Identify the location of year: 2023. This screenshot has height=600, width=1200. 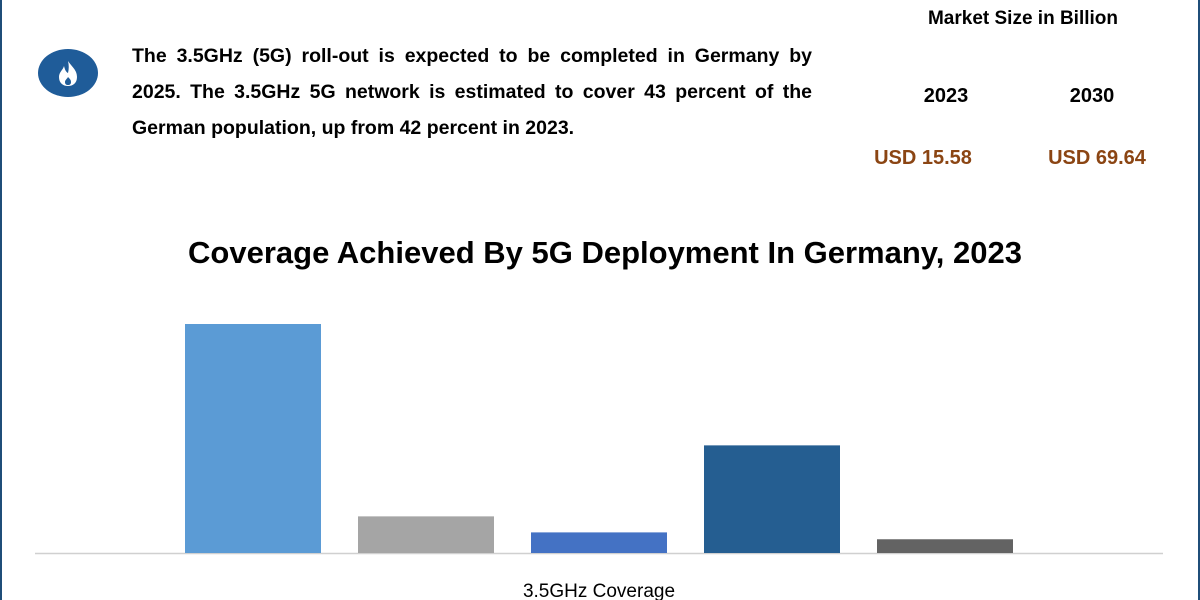
(946, 96).